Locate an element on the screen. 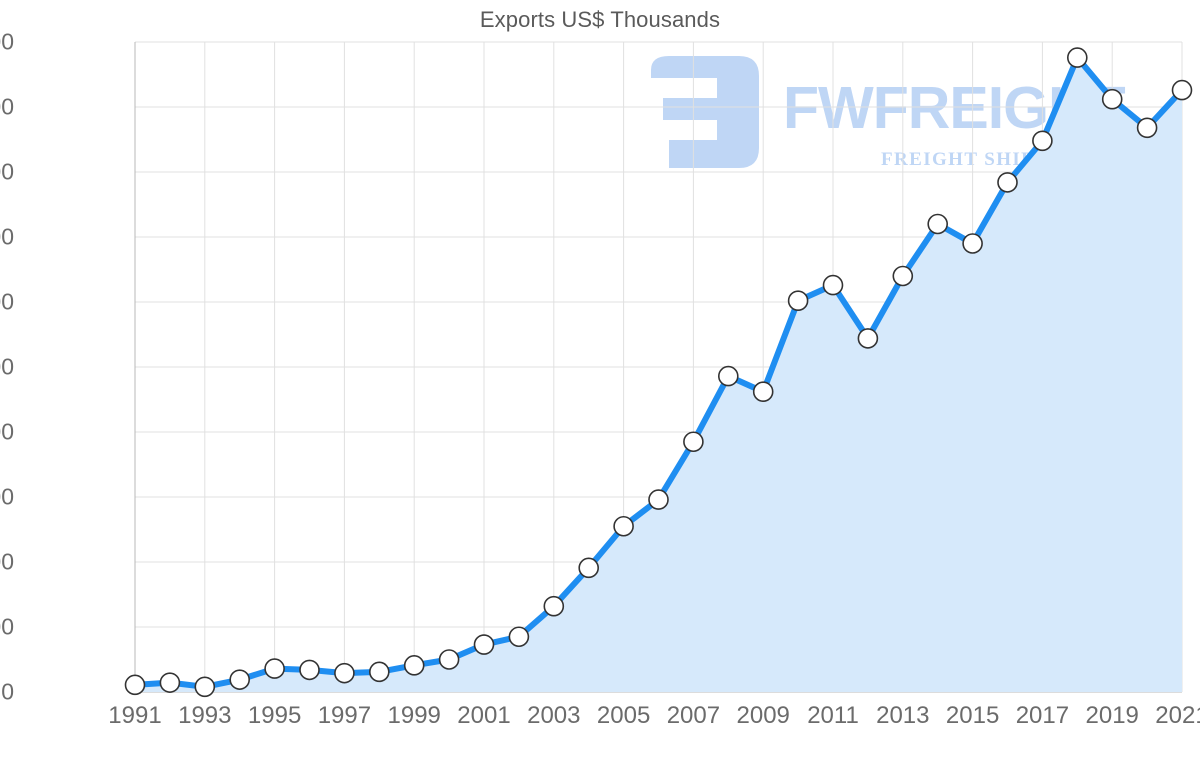  y-axis-tick-label: 3 000 000 is located at coordinates (7, 301).